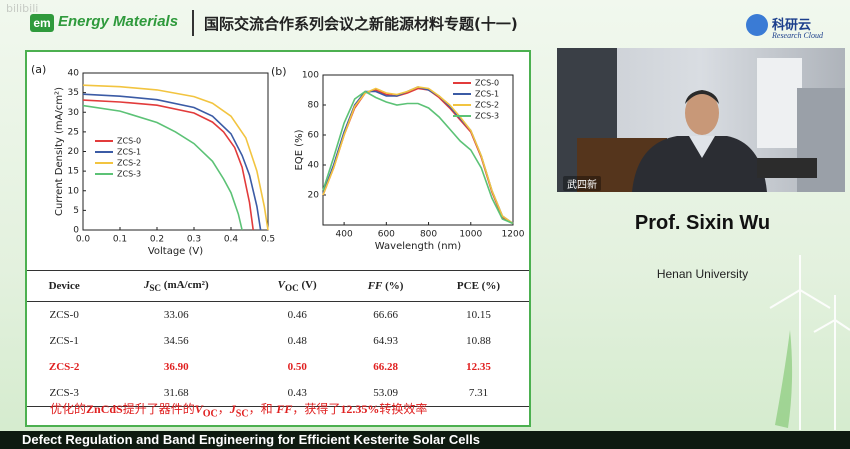  I want to click on table-cell: ZCS-2, so click(64, 367).